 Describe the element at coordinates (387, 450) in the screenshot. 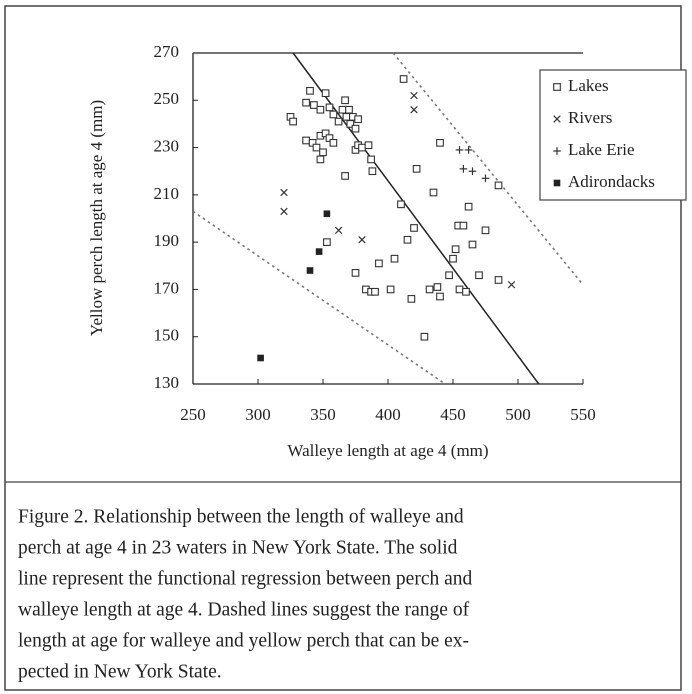

I see `x-axis-label: Walleye length at age 4 (mm)` at that location.